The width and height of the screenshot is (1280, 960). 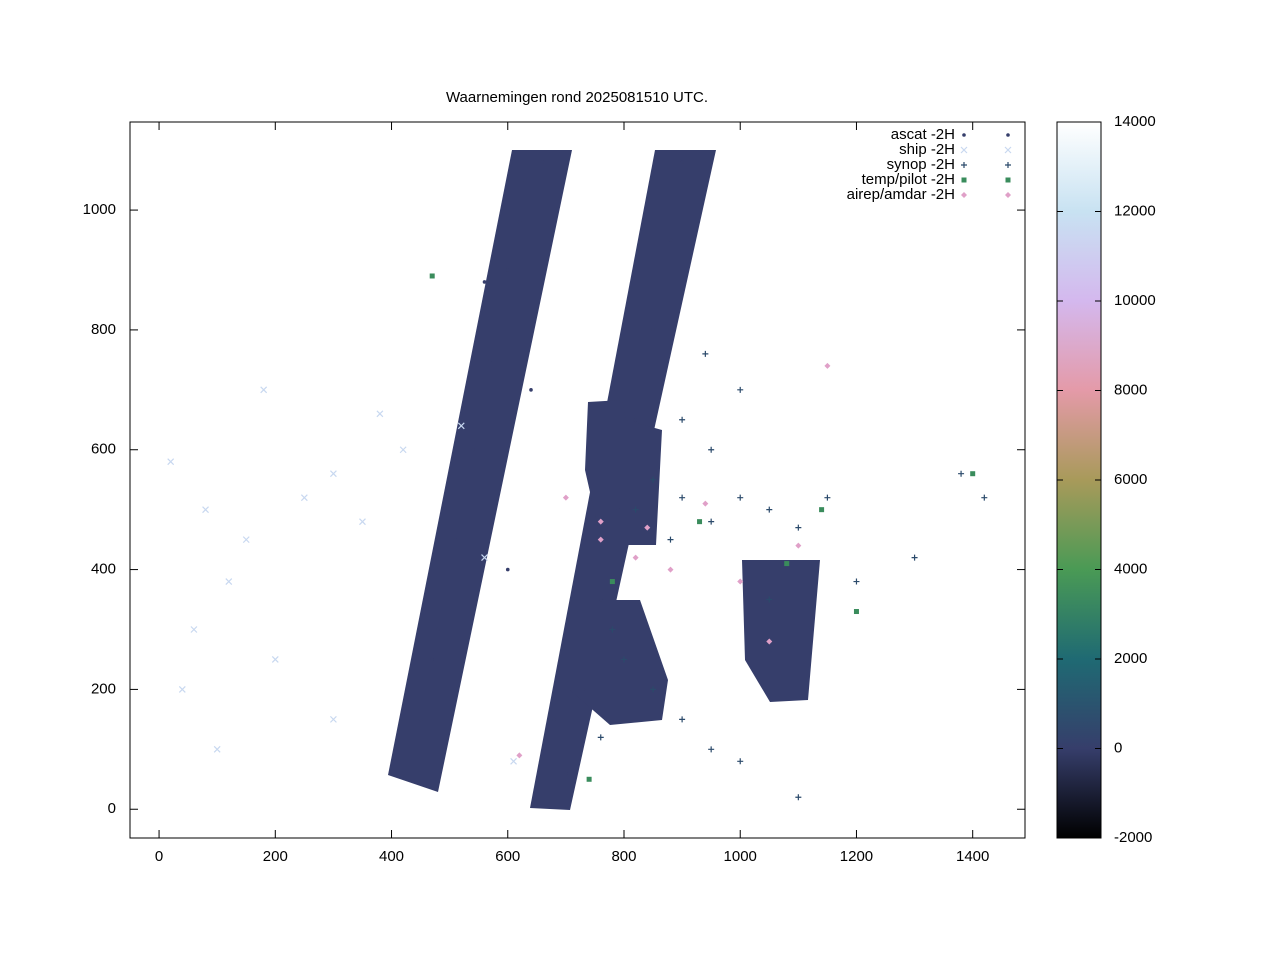 What do you see at coordinates (921, 164) in the screenshot?
I see `legend-label: synop -2H` at bounding box center [921, 164].